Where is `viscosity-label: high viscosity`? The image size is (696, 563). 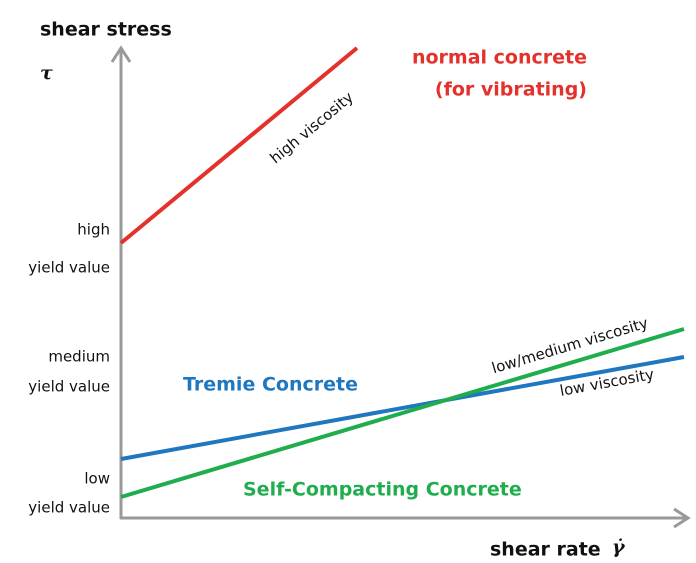
viscosity-label: high viscosity is located at coordinates (311, 127).